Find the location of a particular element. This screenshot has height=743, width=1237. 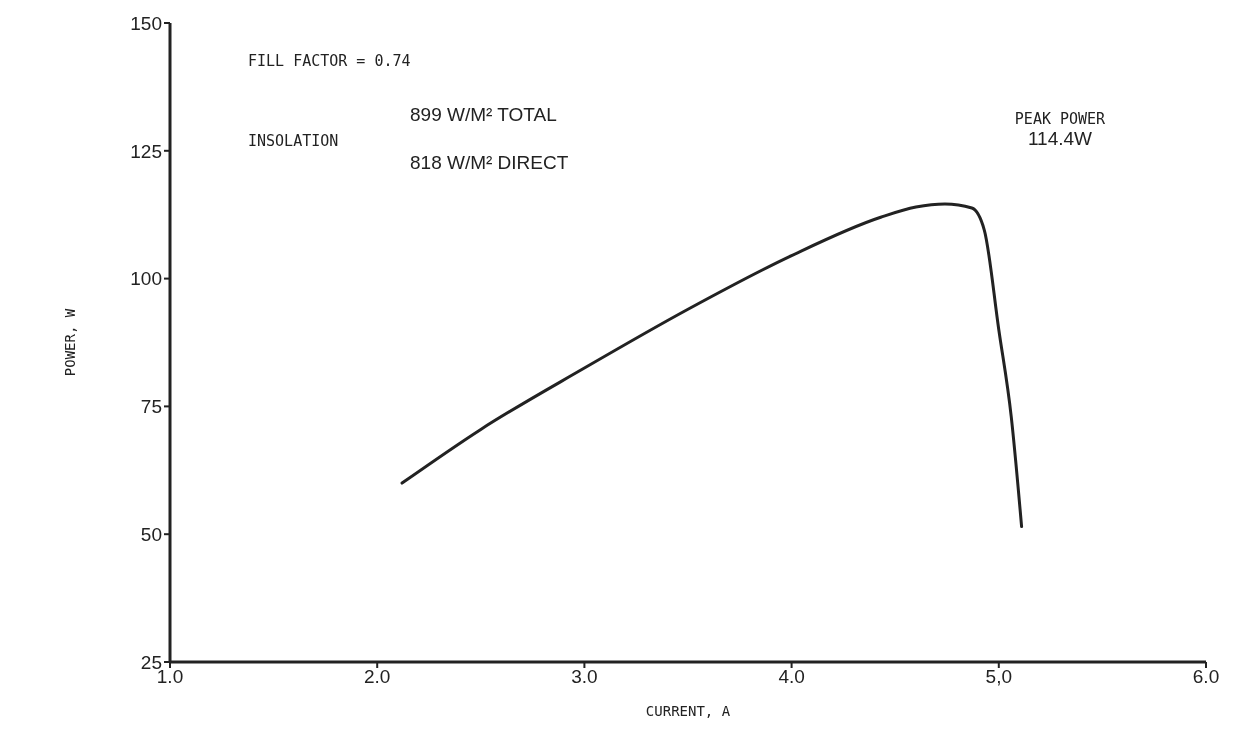

x-tick-label: 2.0 is located at coordinates (377, 677).